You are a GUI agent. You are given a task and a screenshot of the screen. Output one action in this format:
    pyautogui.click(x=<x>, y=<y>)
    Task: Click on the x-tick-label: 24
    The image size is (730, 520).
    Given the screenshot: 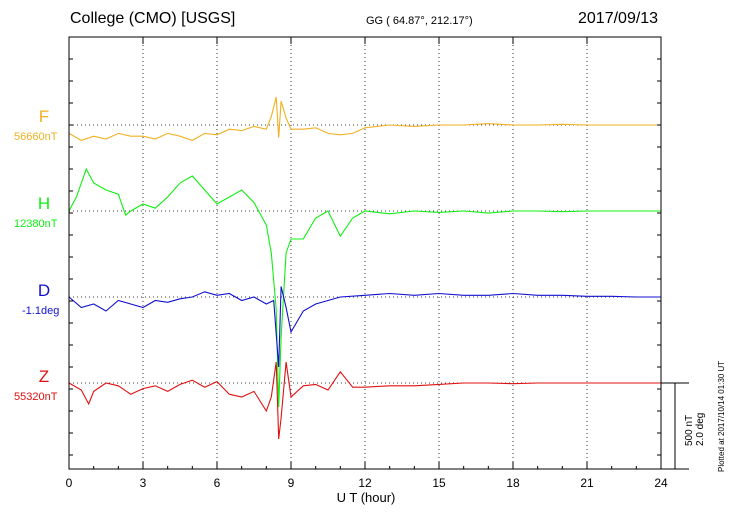 What is the action you would take?
    pyautogui.click(x=661, y=483)
    